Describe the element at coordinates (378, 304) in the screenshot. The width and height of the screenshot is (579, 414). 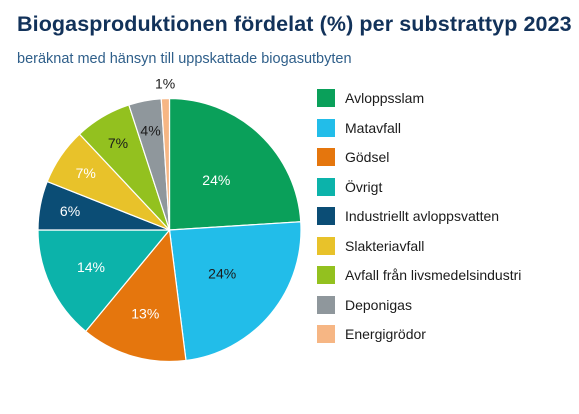
I see `legend-label: Deponigas` at that location.